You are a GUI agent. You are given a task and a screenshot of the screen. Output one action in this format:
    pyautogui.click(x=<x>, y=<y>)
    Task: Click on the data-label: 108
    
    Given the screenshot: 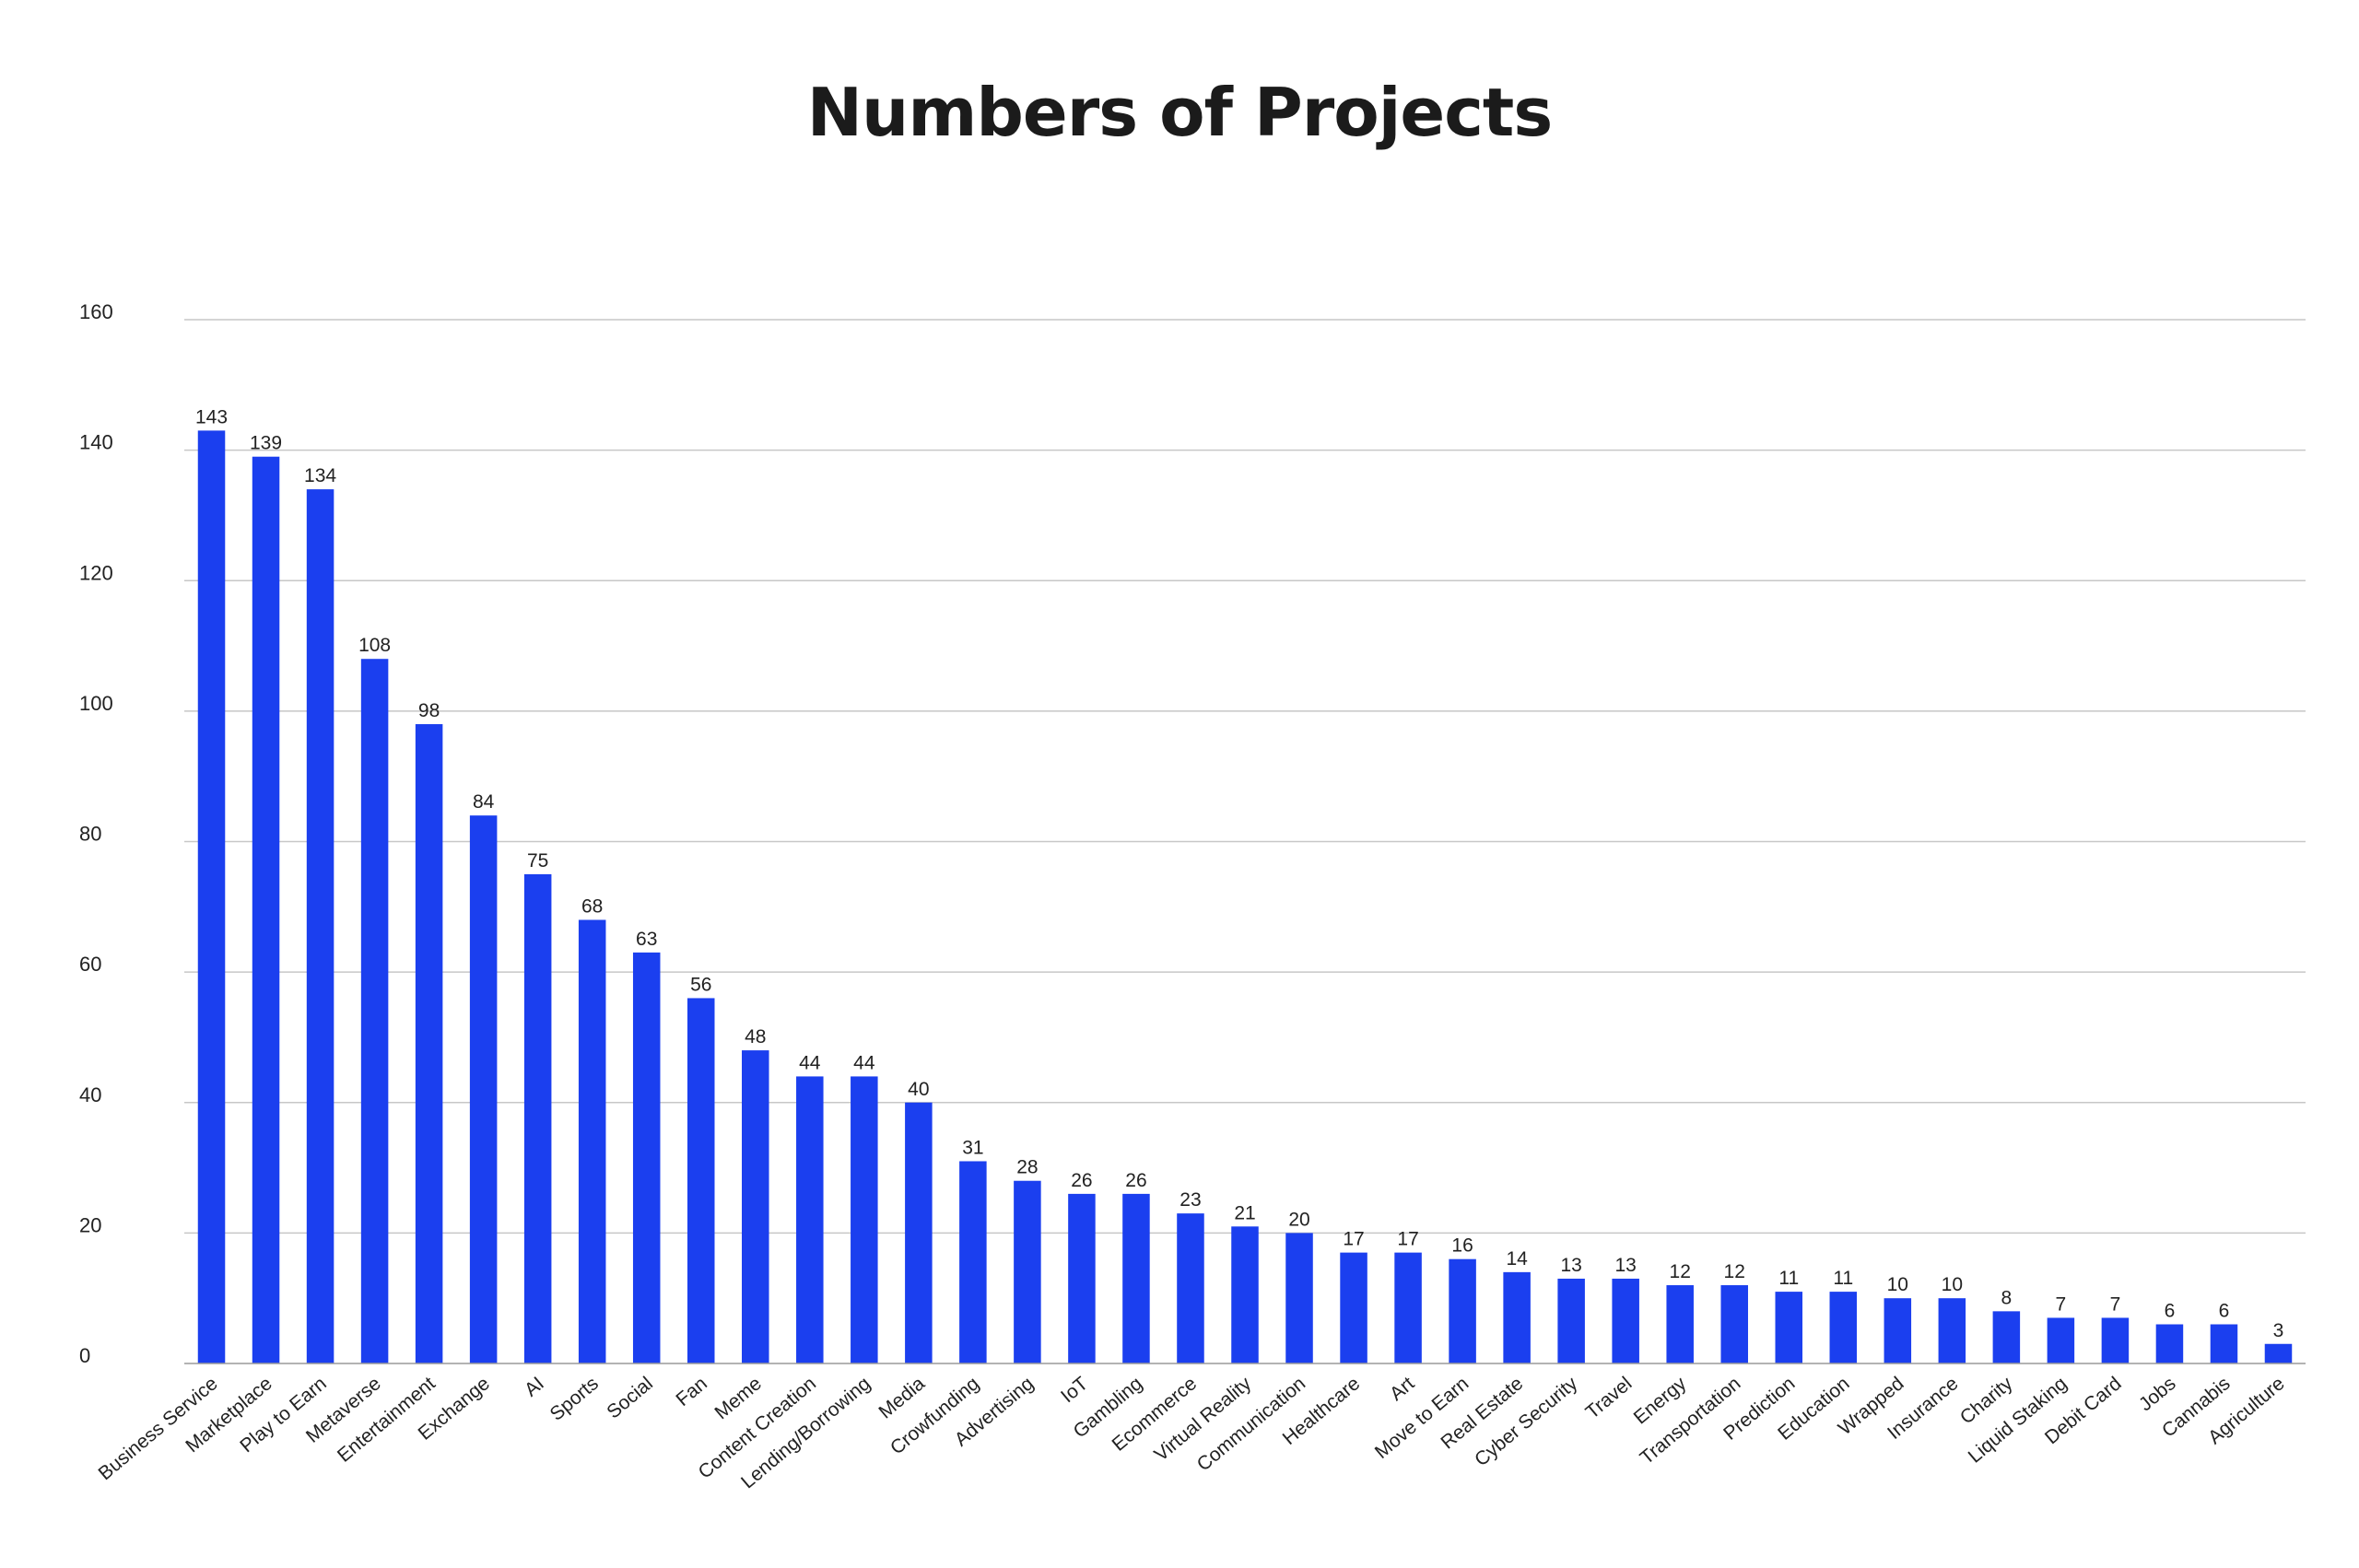 What is the action you would take?
    pyautogui.click(x=374, y=645)
    